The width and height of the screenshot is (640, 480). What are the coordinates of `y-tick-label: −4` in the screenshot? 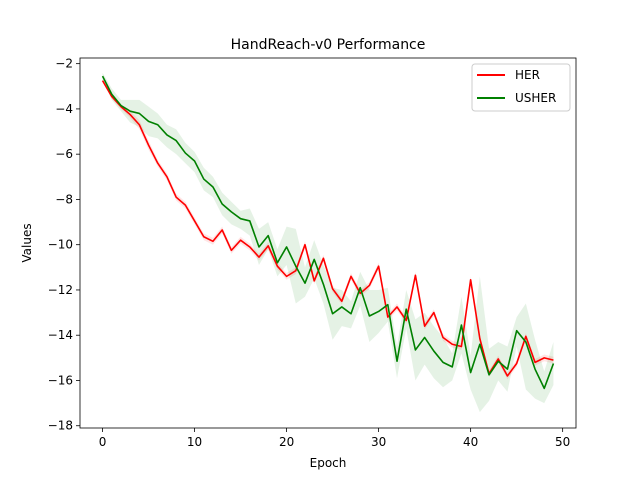 It's located at (64, 109).